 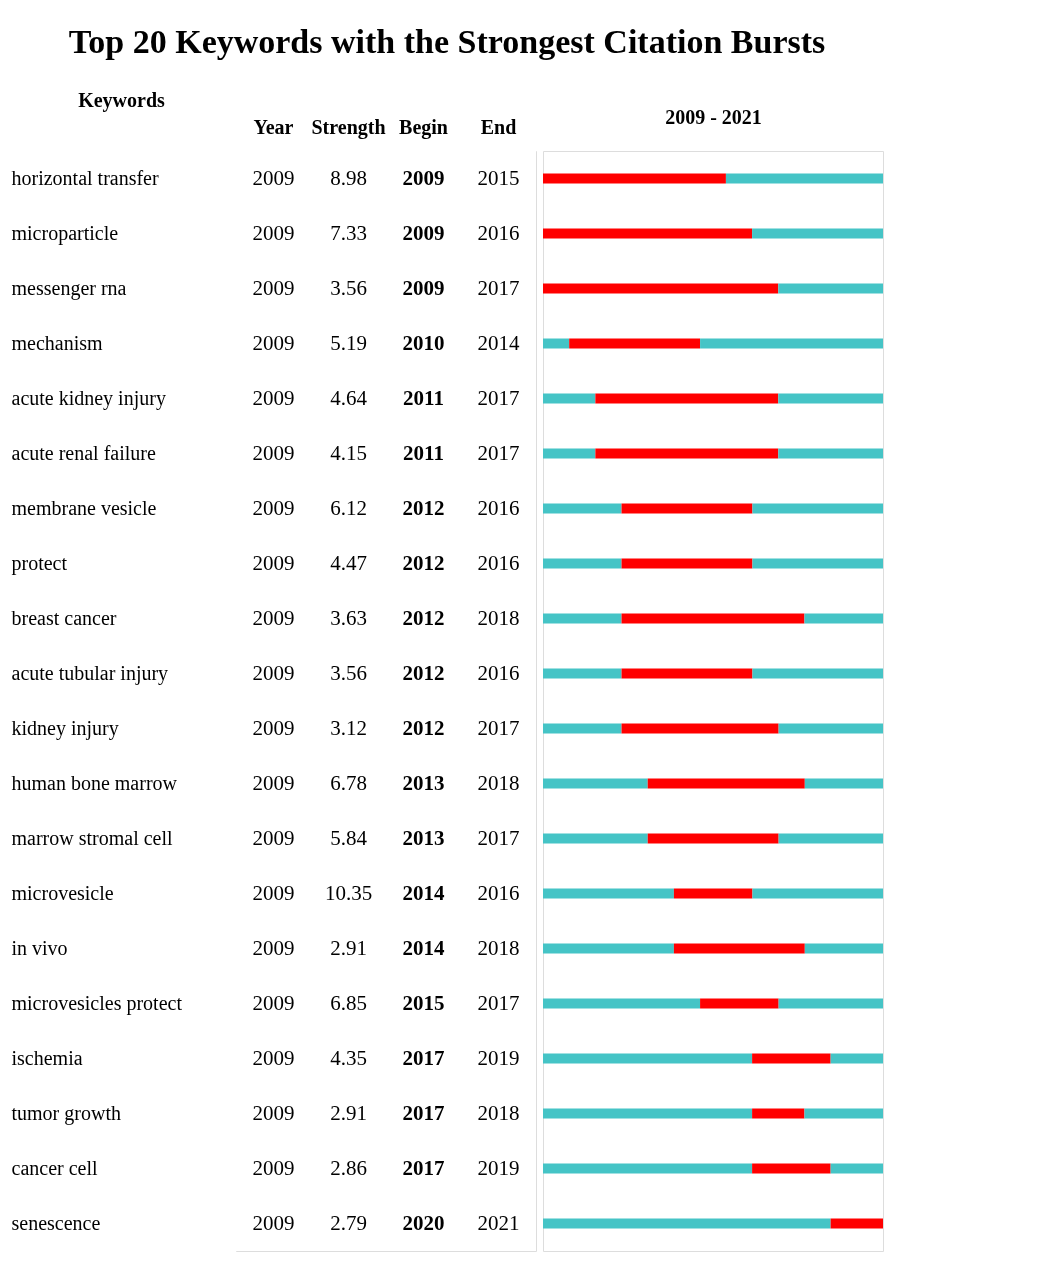 What do you see at coordinates (348, 562) in the screenshot?
I see `data-label: 4.47` at bounding box center [348, 562].